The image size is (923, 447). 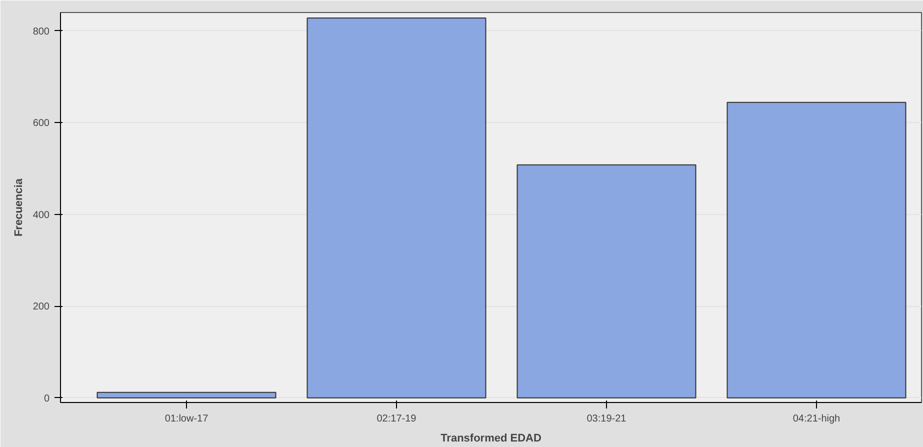 I want to click on y-tick-label: 800, so click(x=41, y=32).